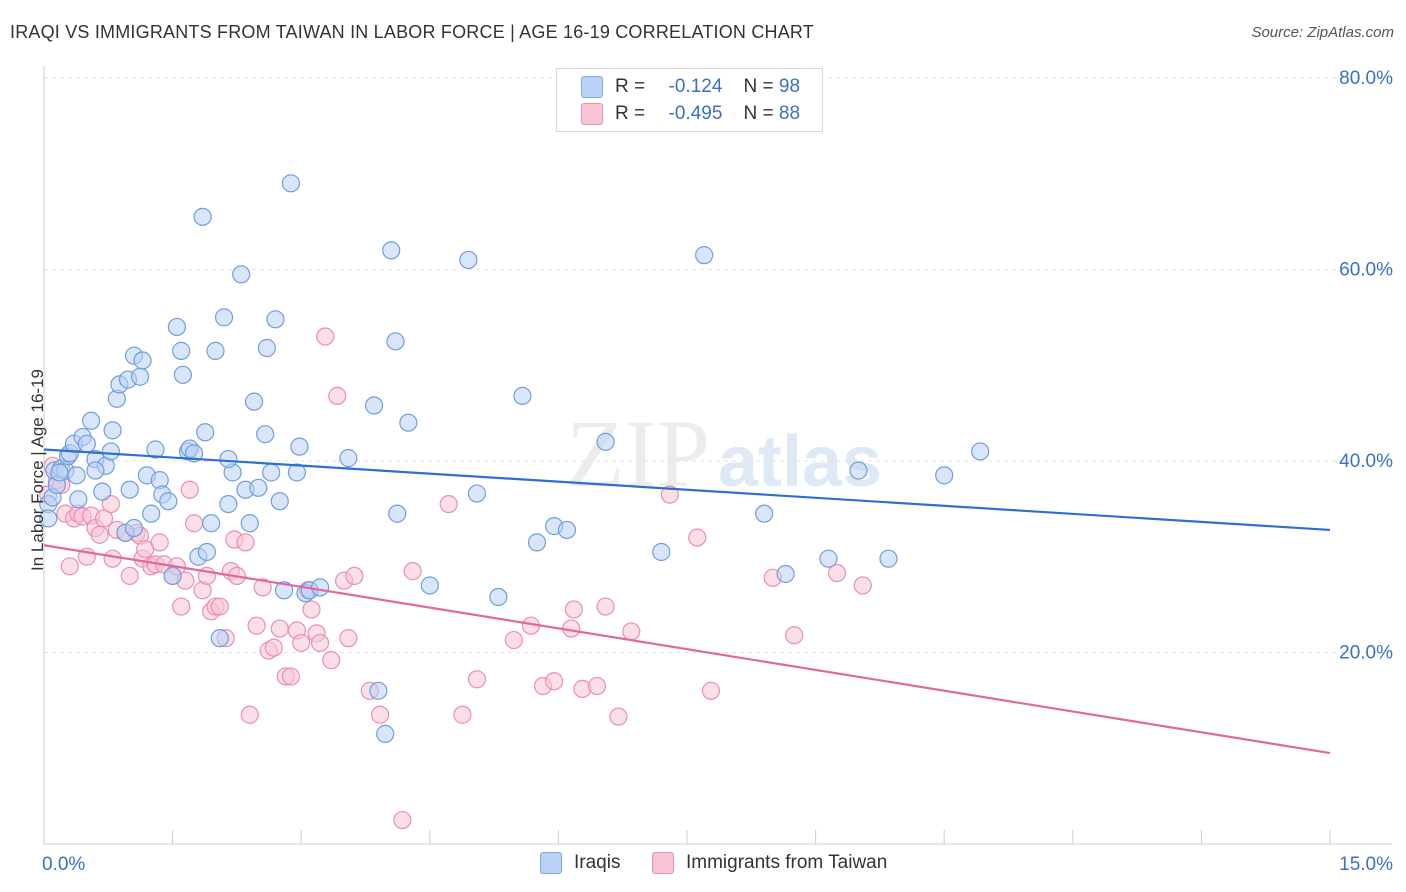 Image resolution: width=1406 pixels, height=892 pixels. What do you see at coordinates (63, 864) in the screenshot?
I see `x-tick-label: 0.0%` at bounding box center [63, 864].